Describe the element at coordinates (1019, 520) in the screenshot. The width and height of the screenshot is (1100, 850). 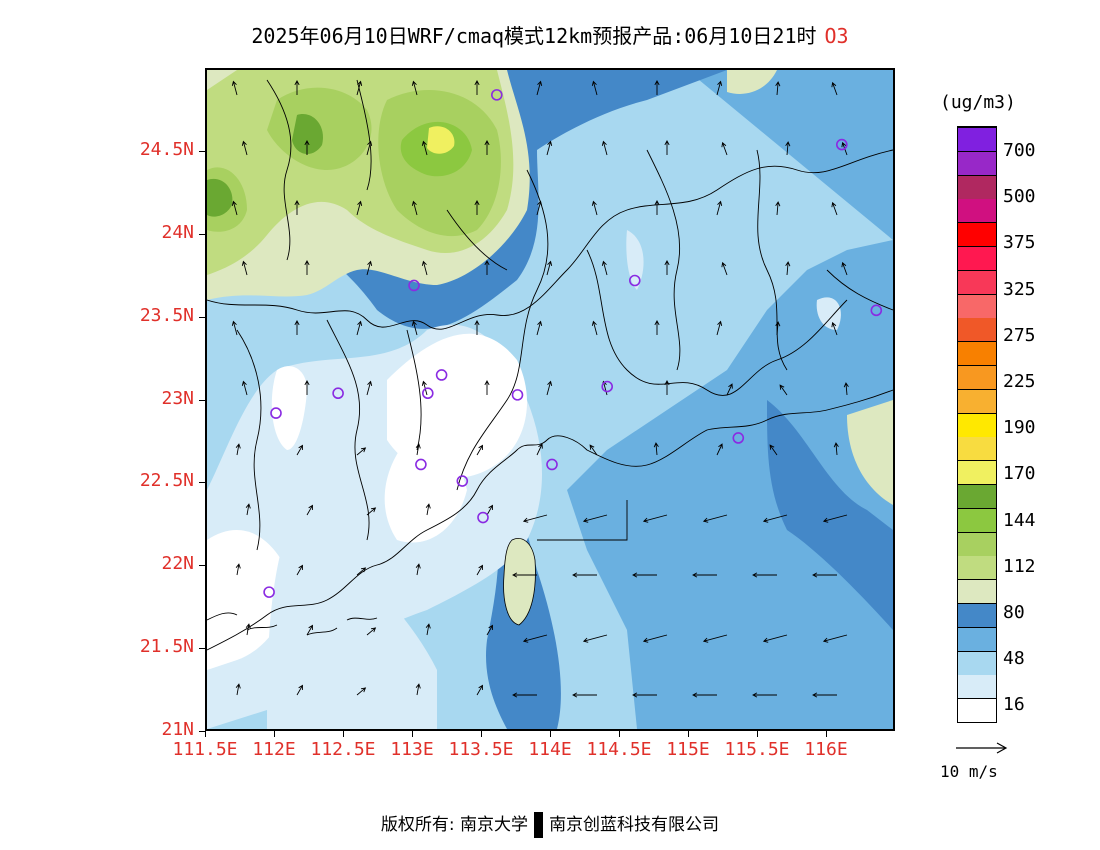
I see `colorbar-label: 144` at that location.